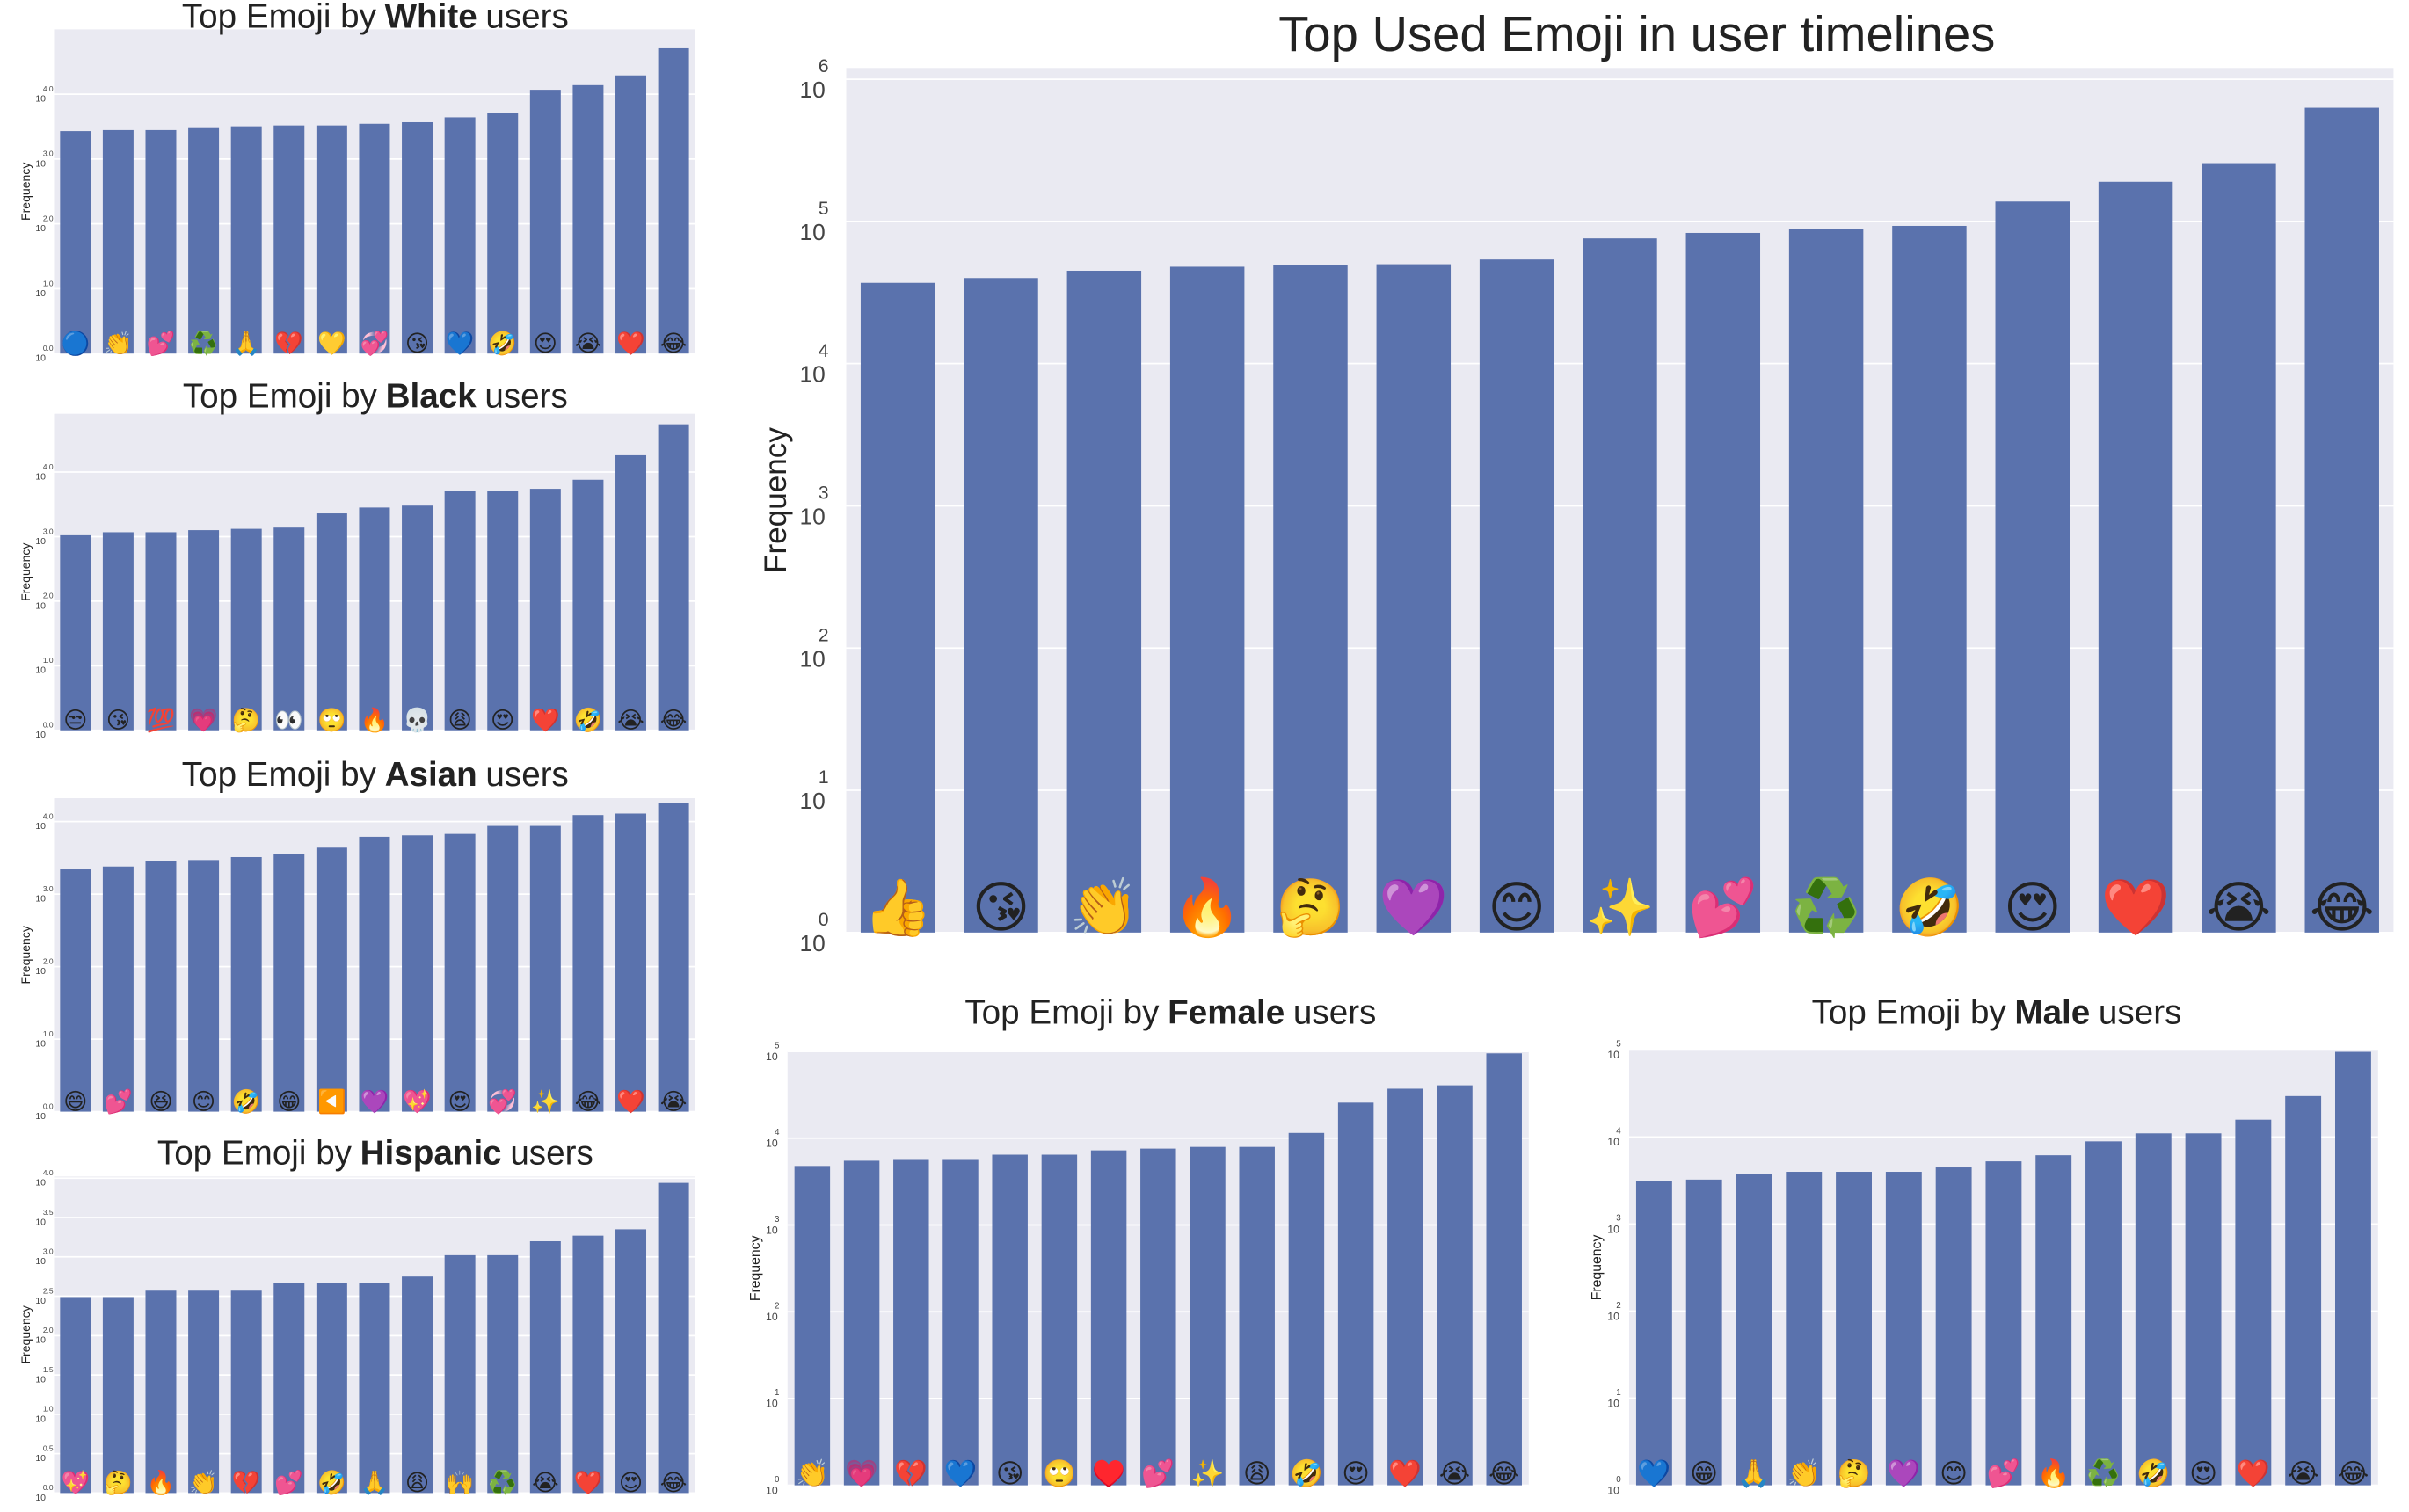  I want to click on y-tick-exponent: 2.0, so click(48, 961).